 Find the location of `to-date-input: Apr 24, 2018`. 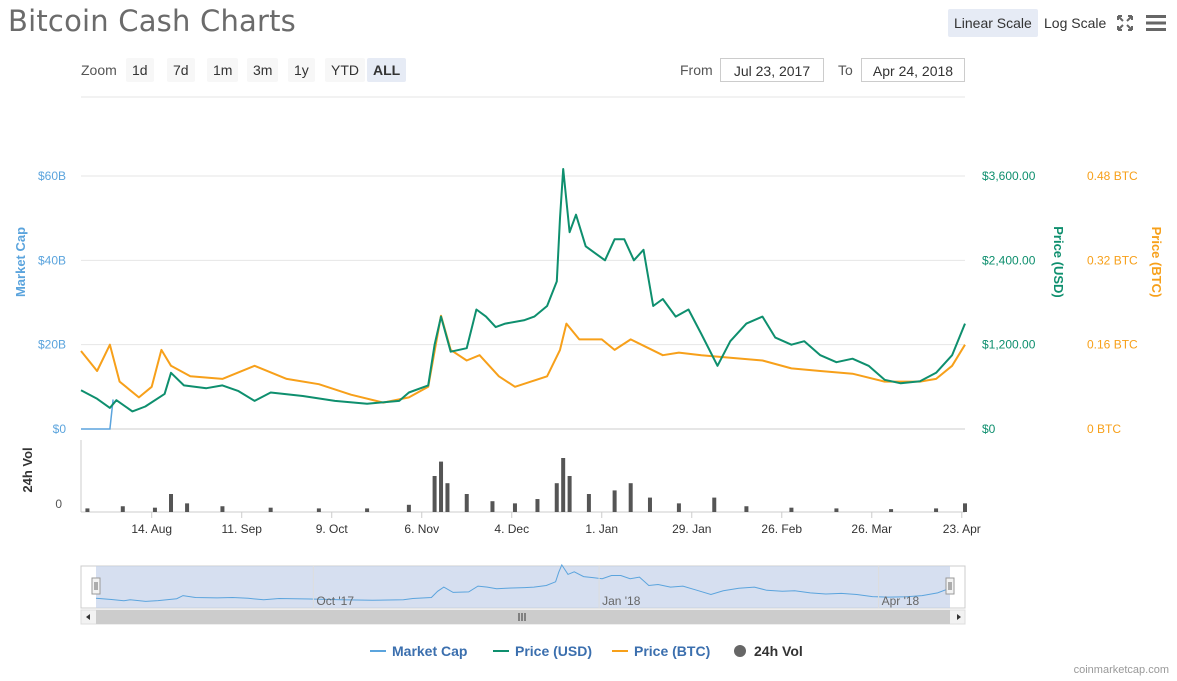

to-date-input: Apr 24, 2018 is located at coordinates (913, 70).